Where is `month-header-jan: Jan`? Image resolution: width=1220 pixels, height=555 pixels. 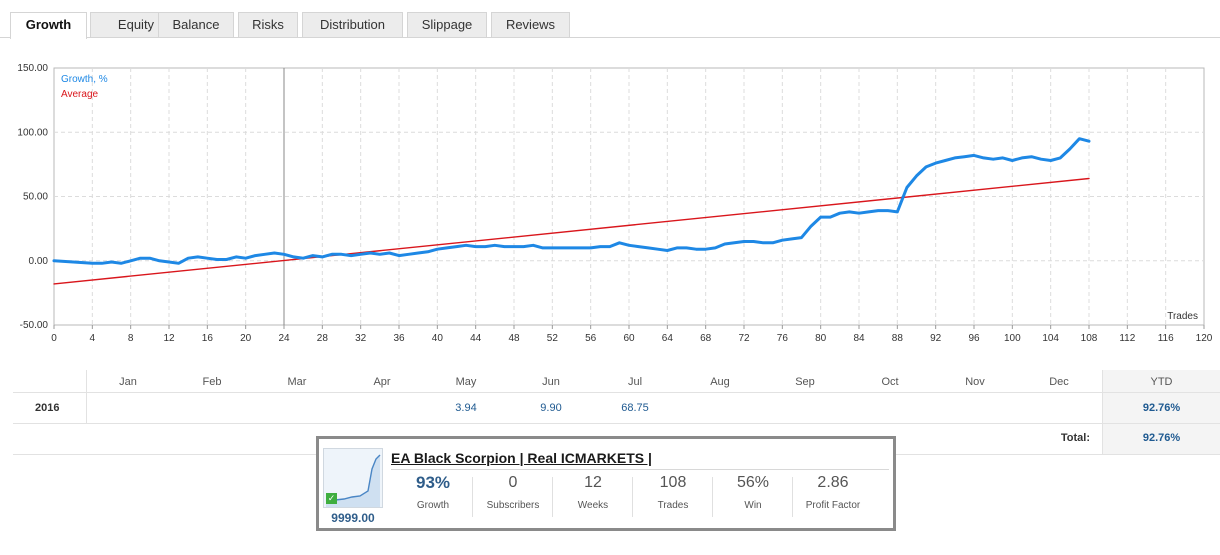 month-header-jan: Jan is located at coordinates (128, 382).